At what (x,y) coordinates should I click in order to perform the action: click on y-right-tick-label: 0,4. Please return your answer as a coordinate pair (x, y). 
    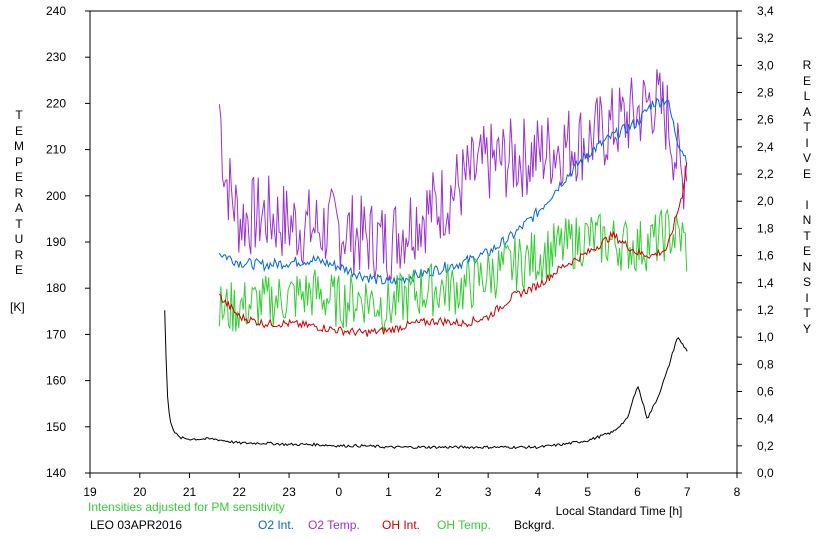
    Looking at the image, I should click on (765, 419).